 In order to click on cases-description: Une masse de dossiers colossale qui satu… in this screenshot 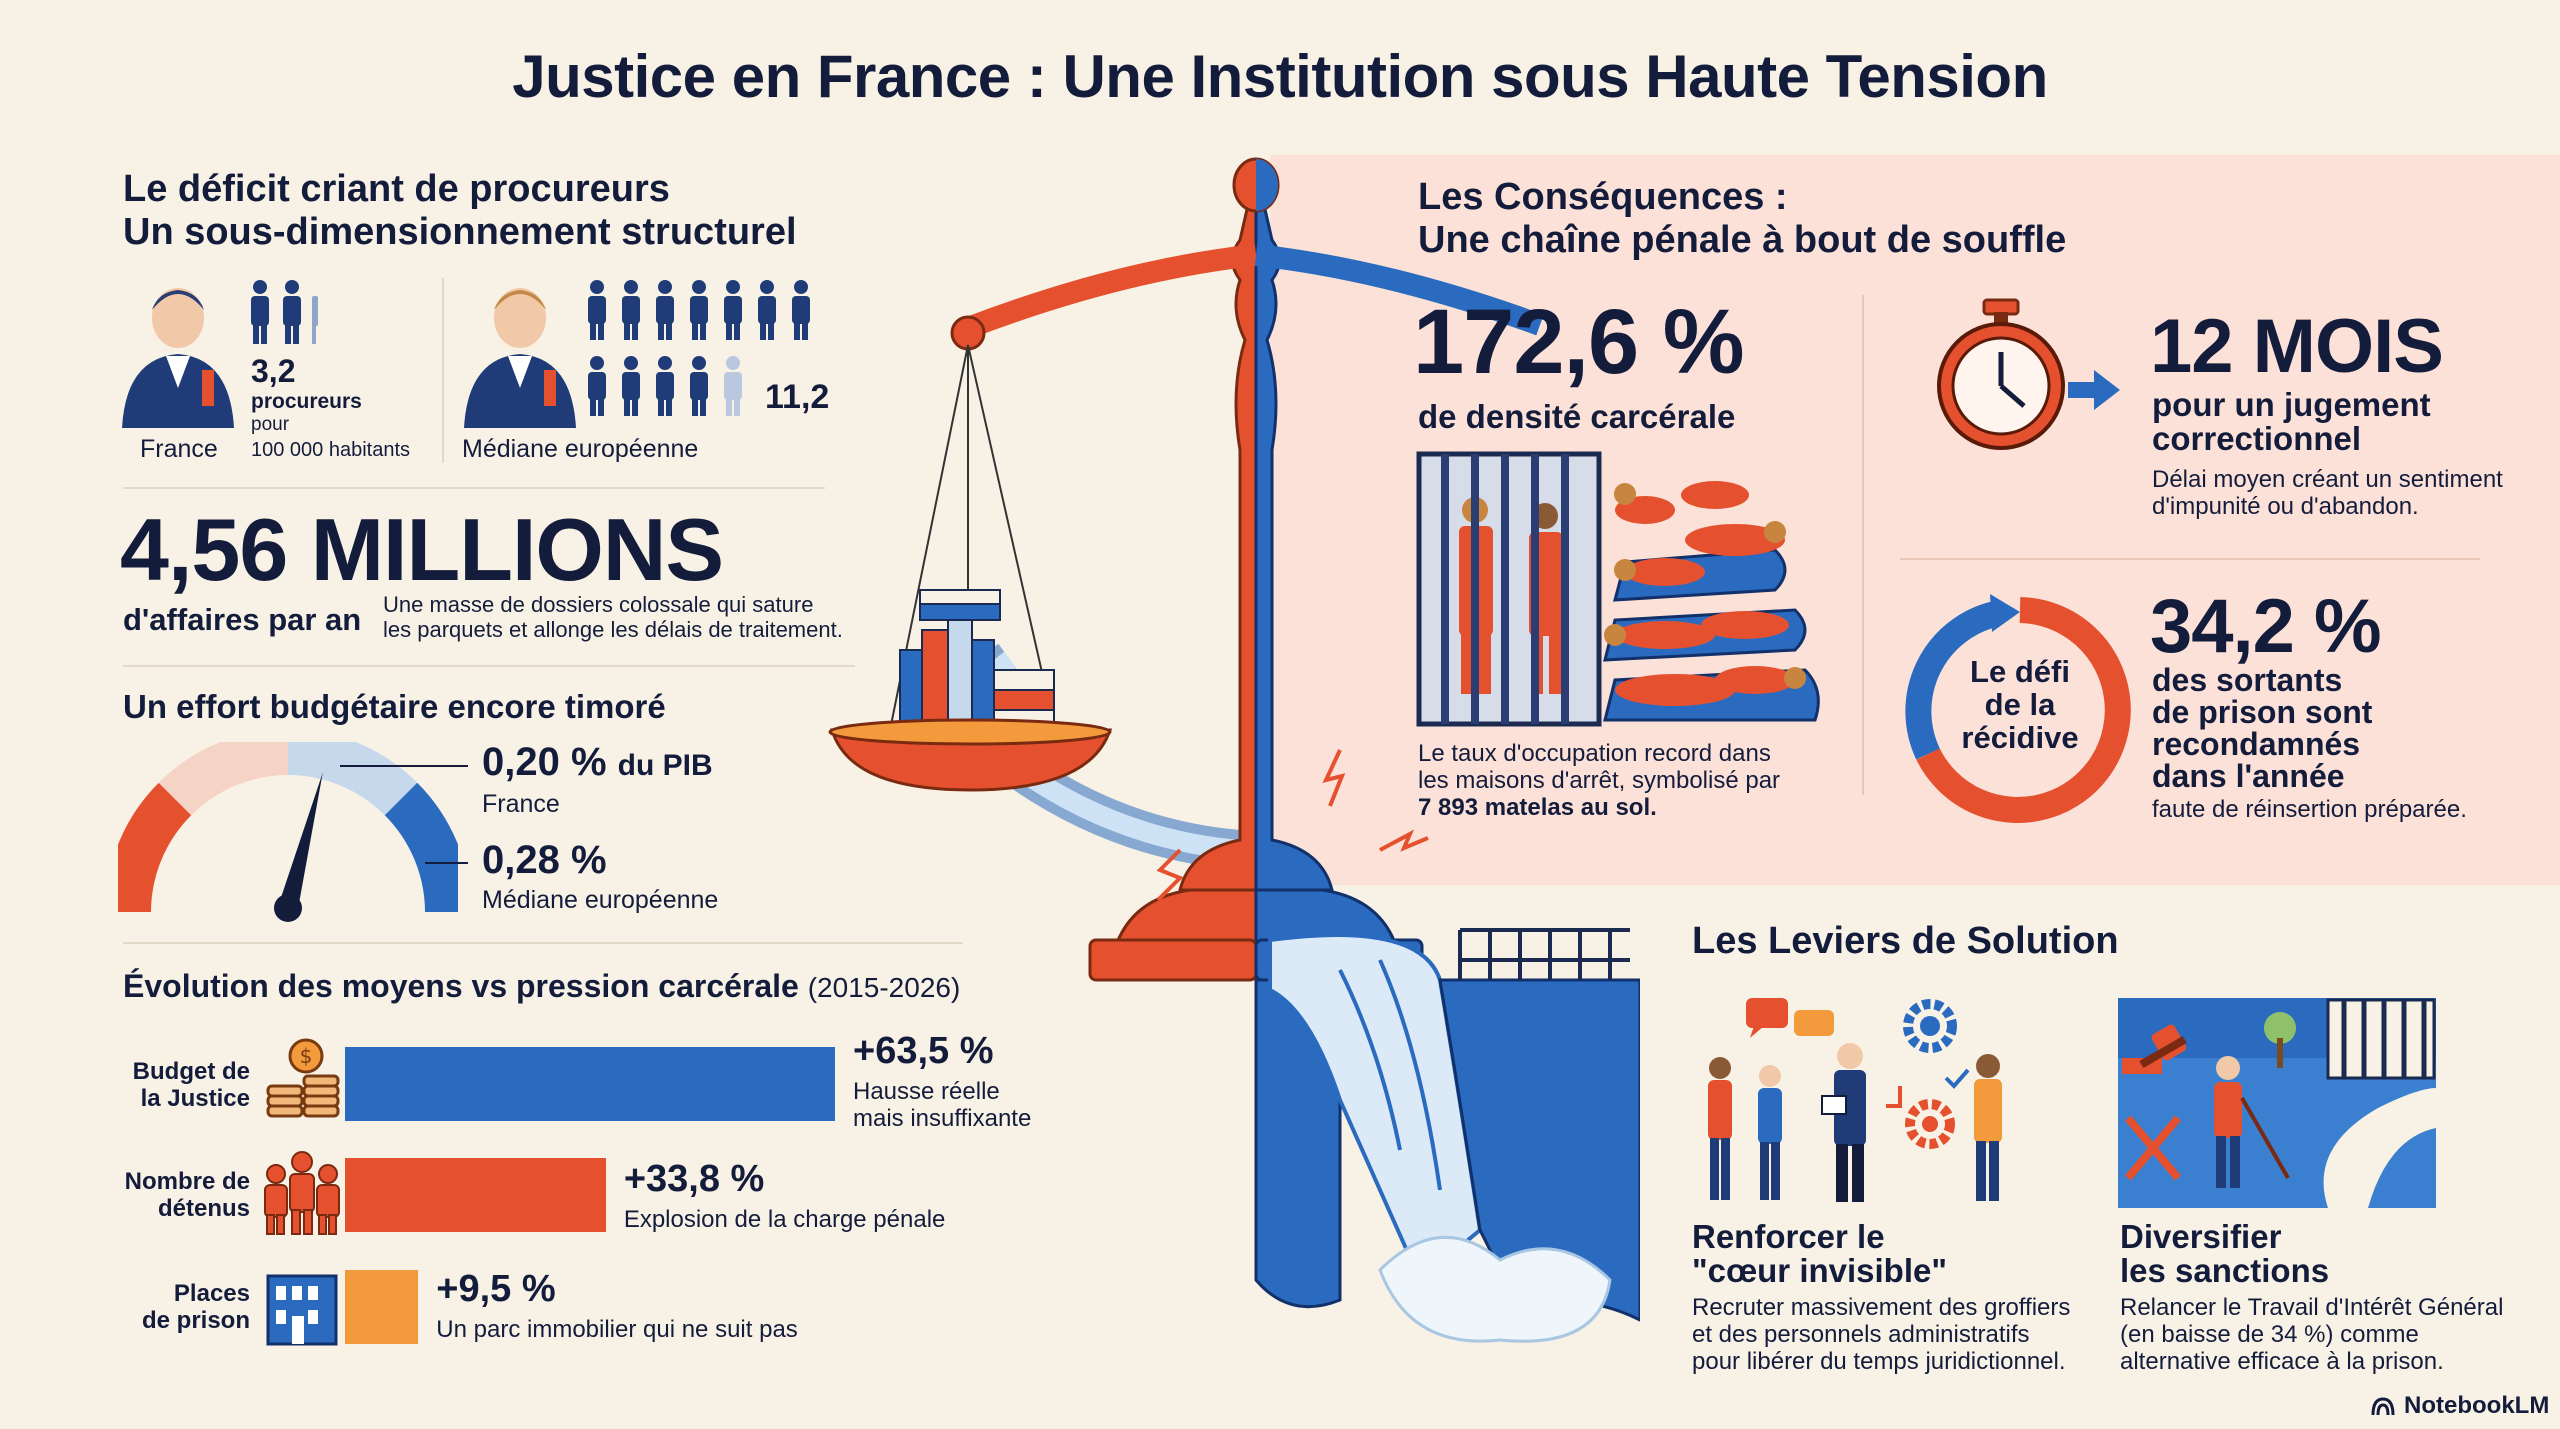, I will do `click(613, 617)`.